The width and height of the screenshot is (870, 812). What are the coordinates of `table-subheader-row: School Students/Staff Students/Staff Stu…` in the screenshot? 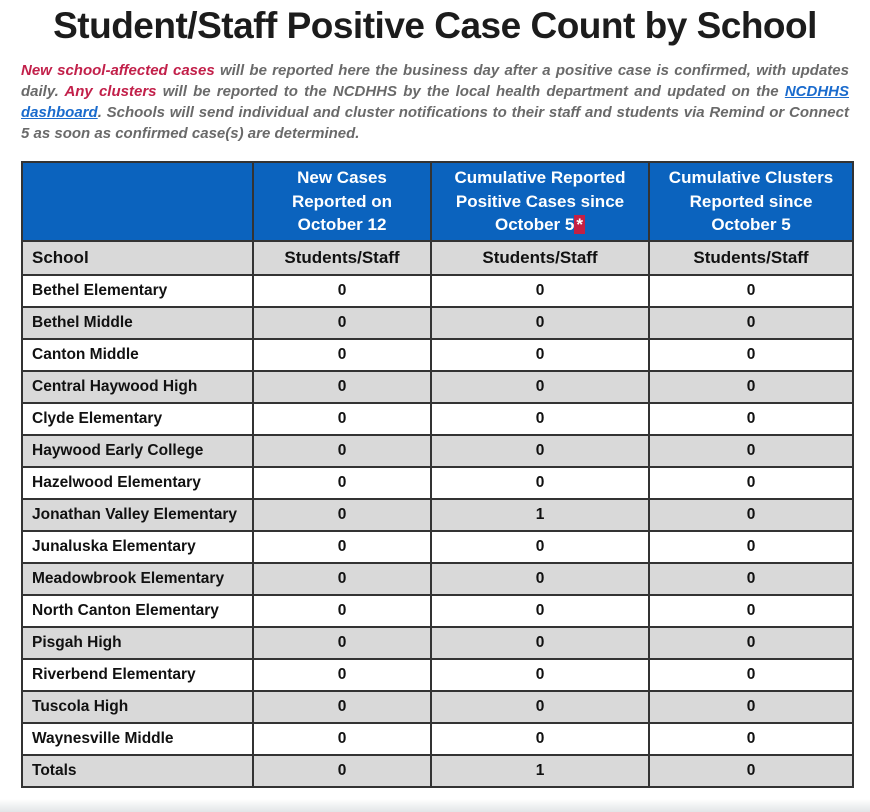 It's located at (437, 258).